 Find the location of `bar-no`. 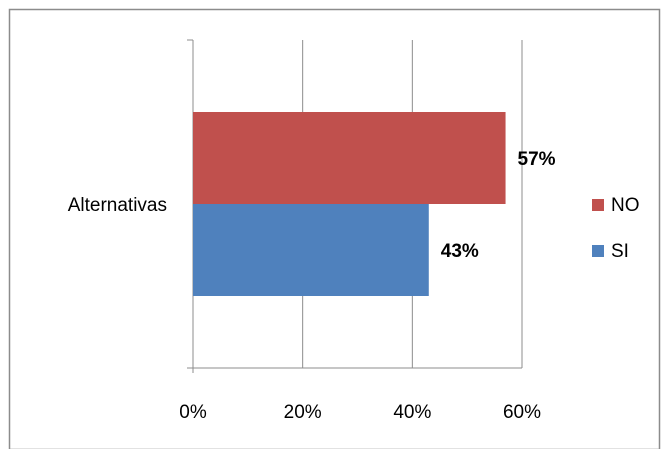

bar-no is located at coordinates (349, 158).